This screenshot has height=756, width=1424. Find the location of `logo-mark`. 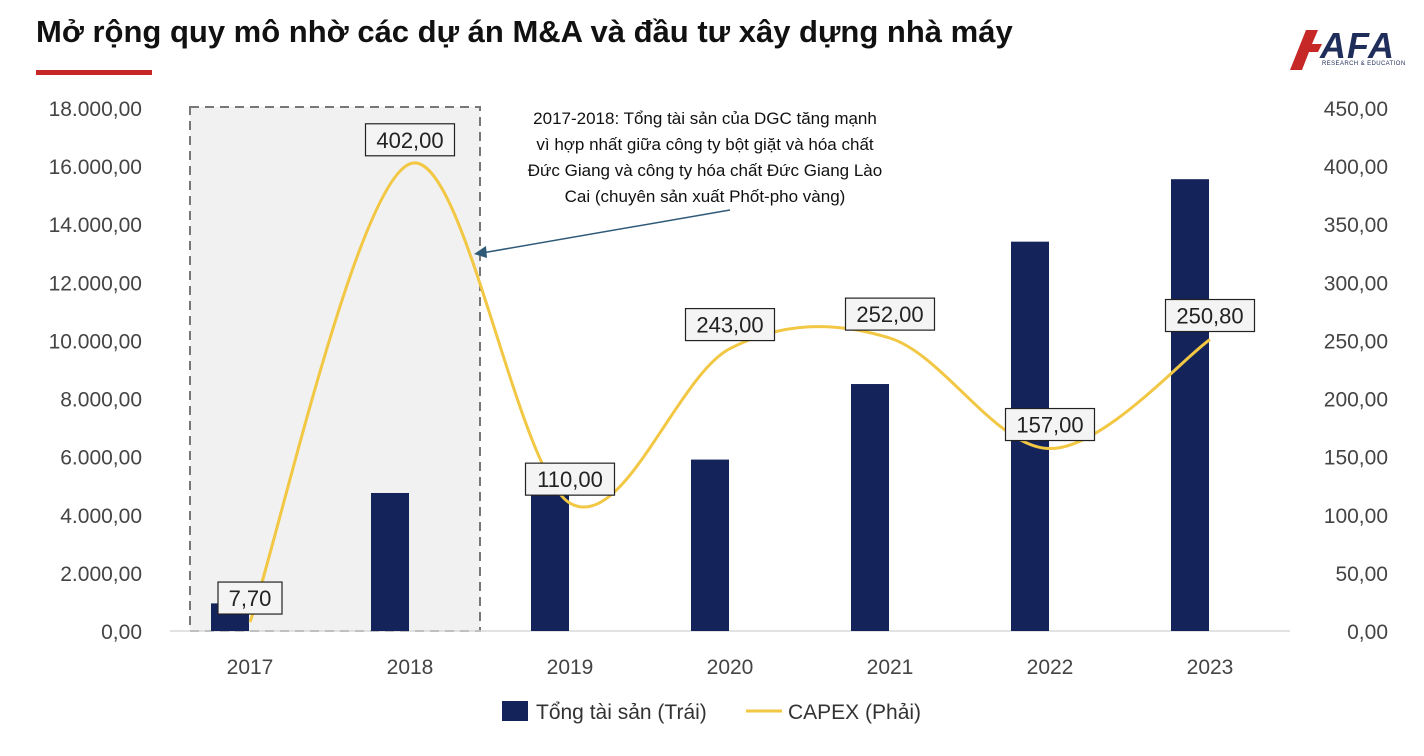

logo-mark is located at coordinates (1306, 50).